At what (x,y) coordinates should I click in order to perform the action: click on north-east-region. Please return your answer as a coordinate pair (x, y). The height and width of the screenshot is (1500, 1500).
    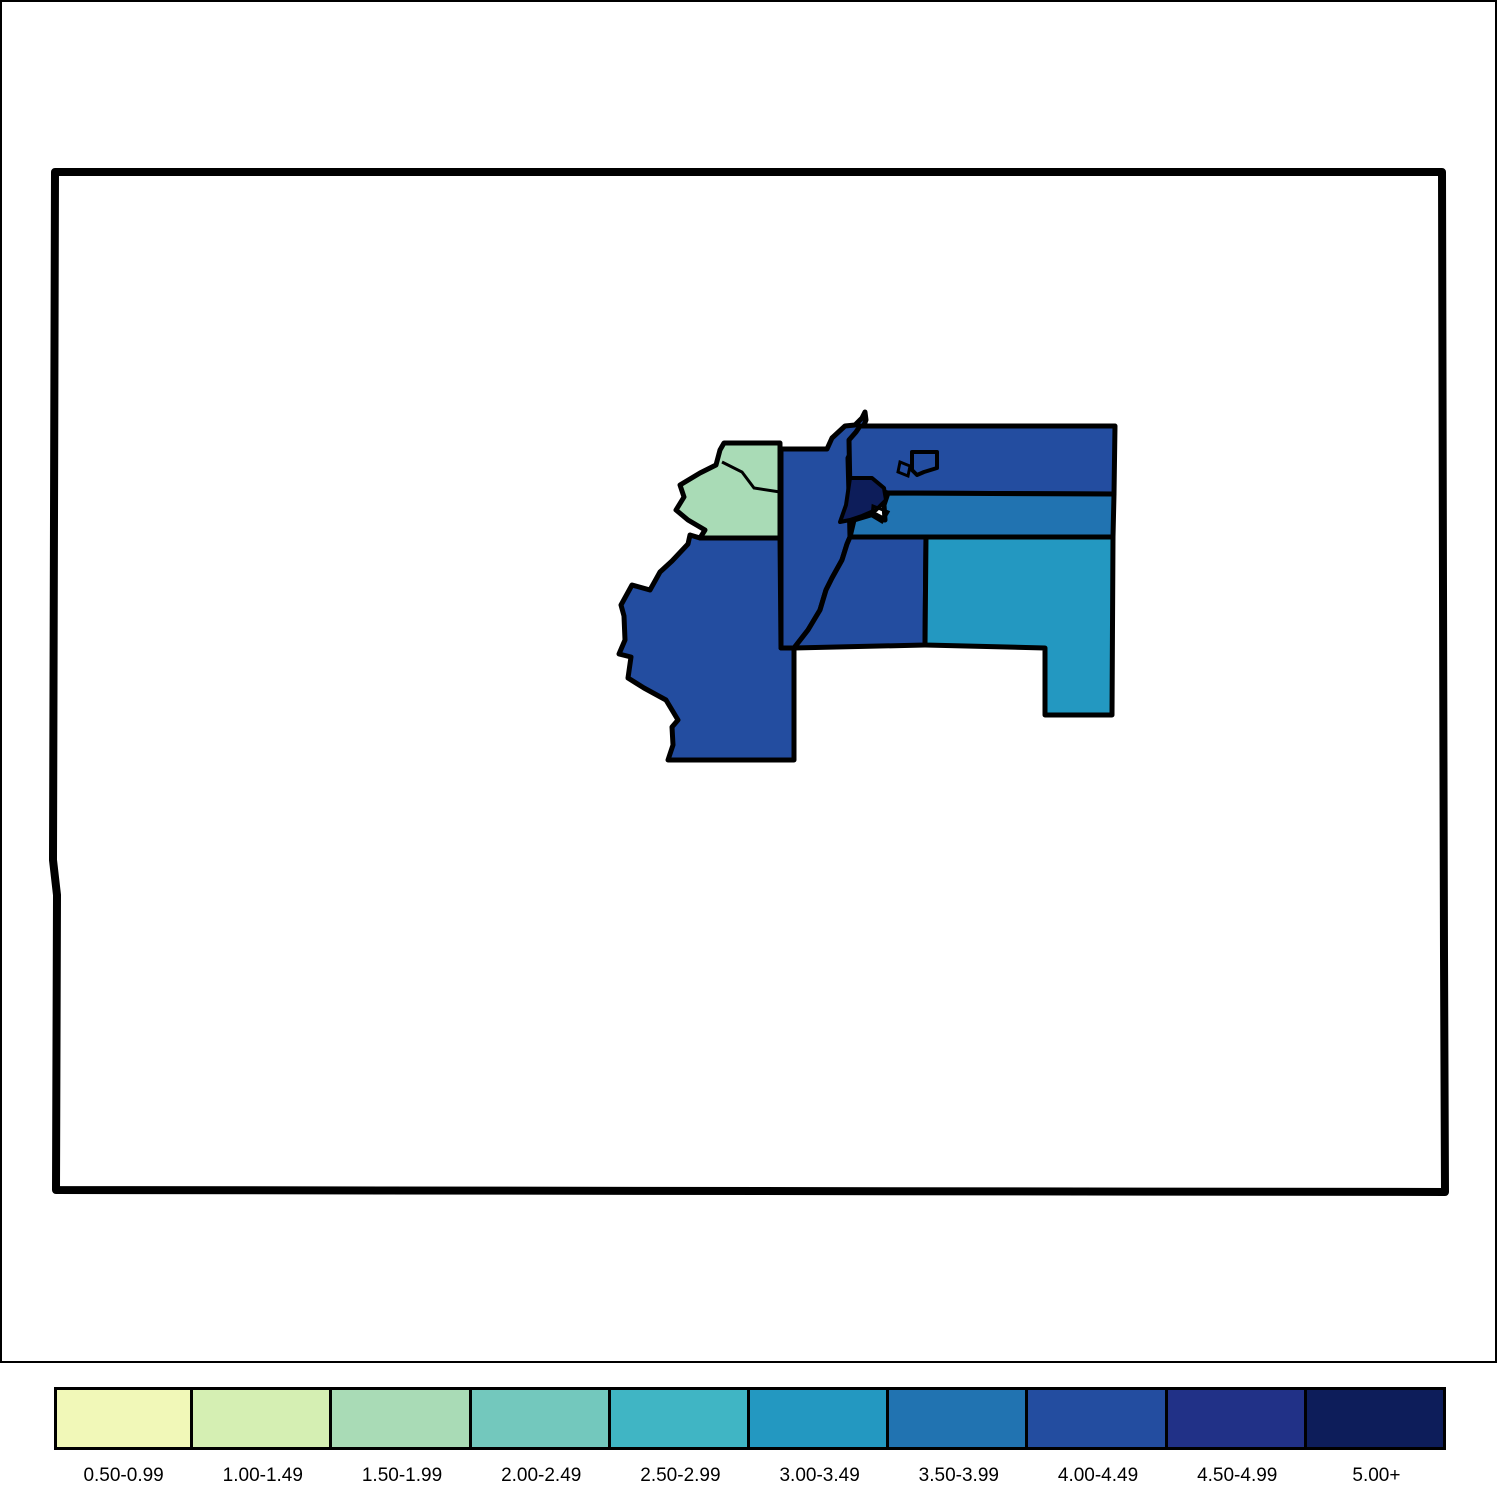
    Looking at the image, I should click on (982, 463).